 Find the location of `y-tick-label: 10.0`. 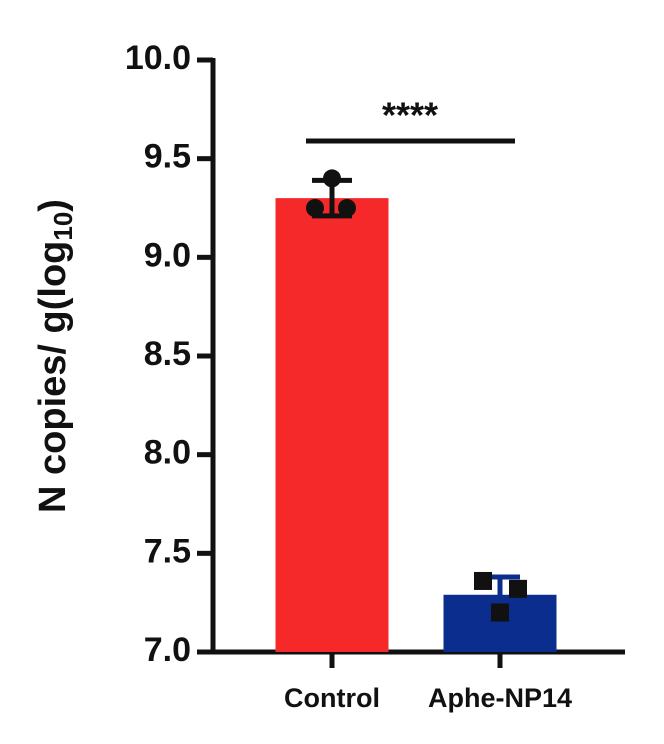

y-tick-label: 10.0 is located at coordinates (158, 58).